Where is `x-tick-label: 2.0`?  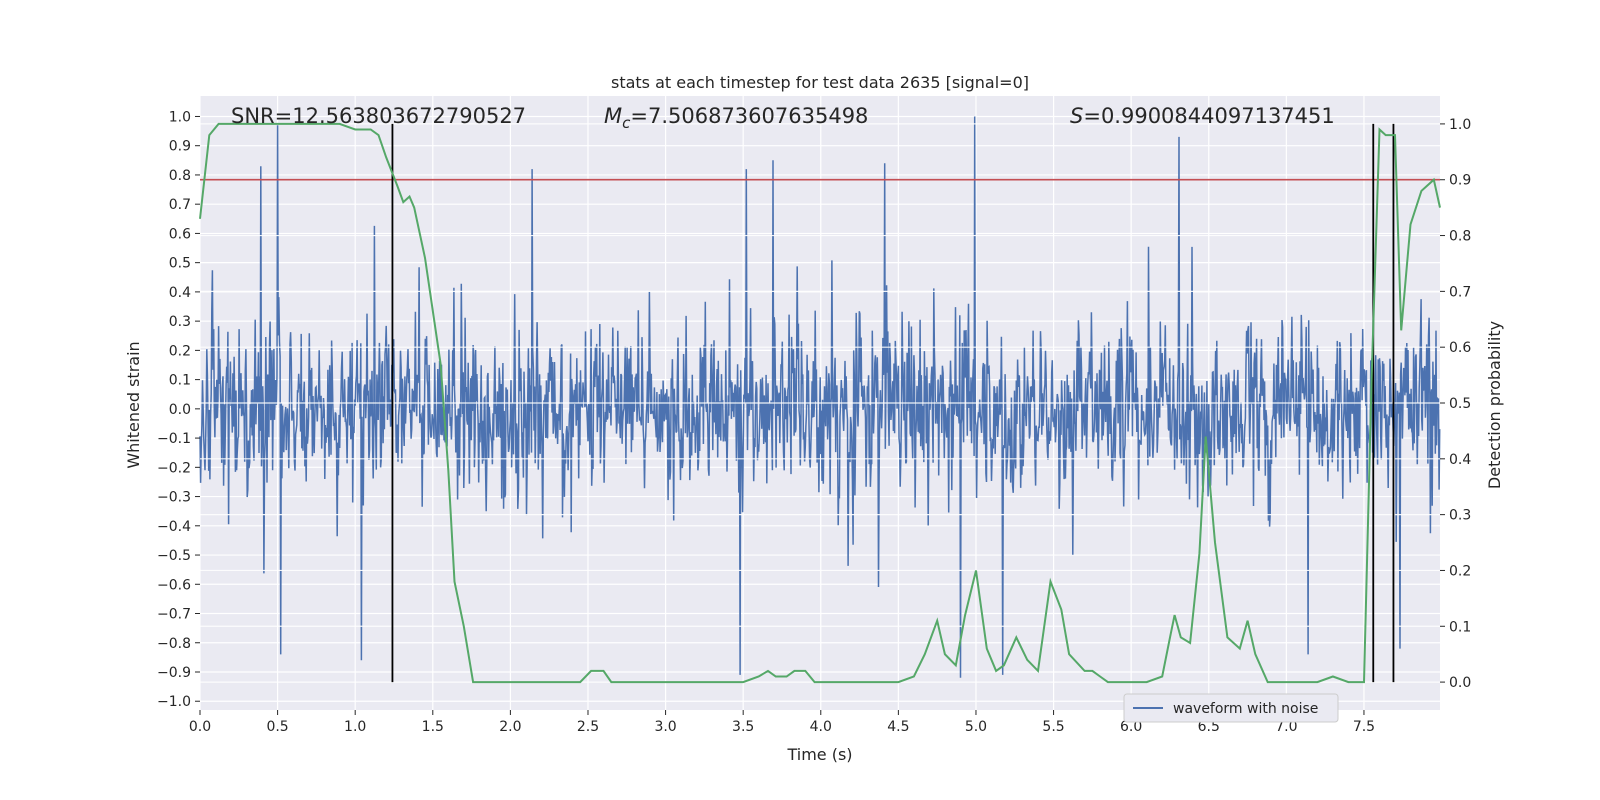 x-tick-label: 2.0 is located at coordinates (510, 727).